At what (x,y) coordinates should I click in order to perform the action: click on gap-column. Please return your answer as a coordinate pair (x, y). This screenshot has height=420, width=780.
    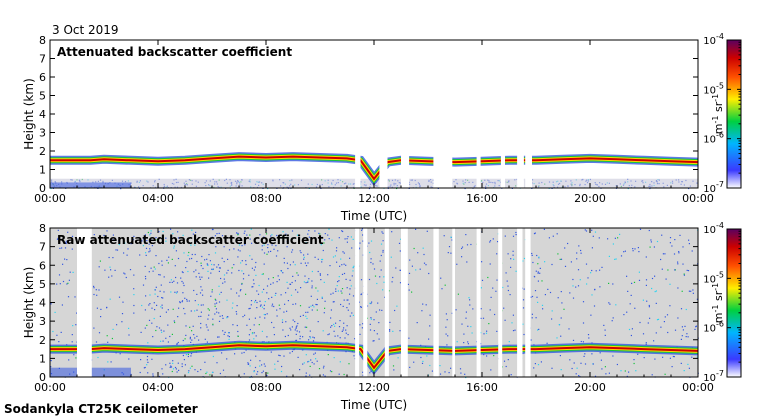
    Looking at the image, I should click on (520, 114).